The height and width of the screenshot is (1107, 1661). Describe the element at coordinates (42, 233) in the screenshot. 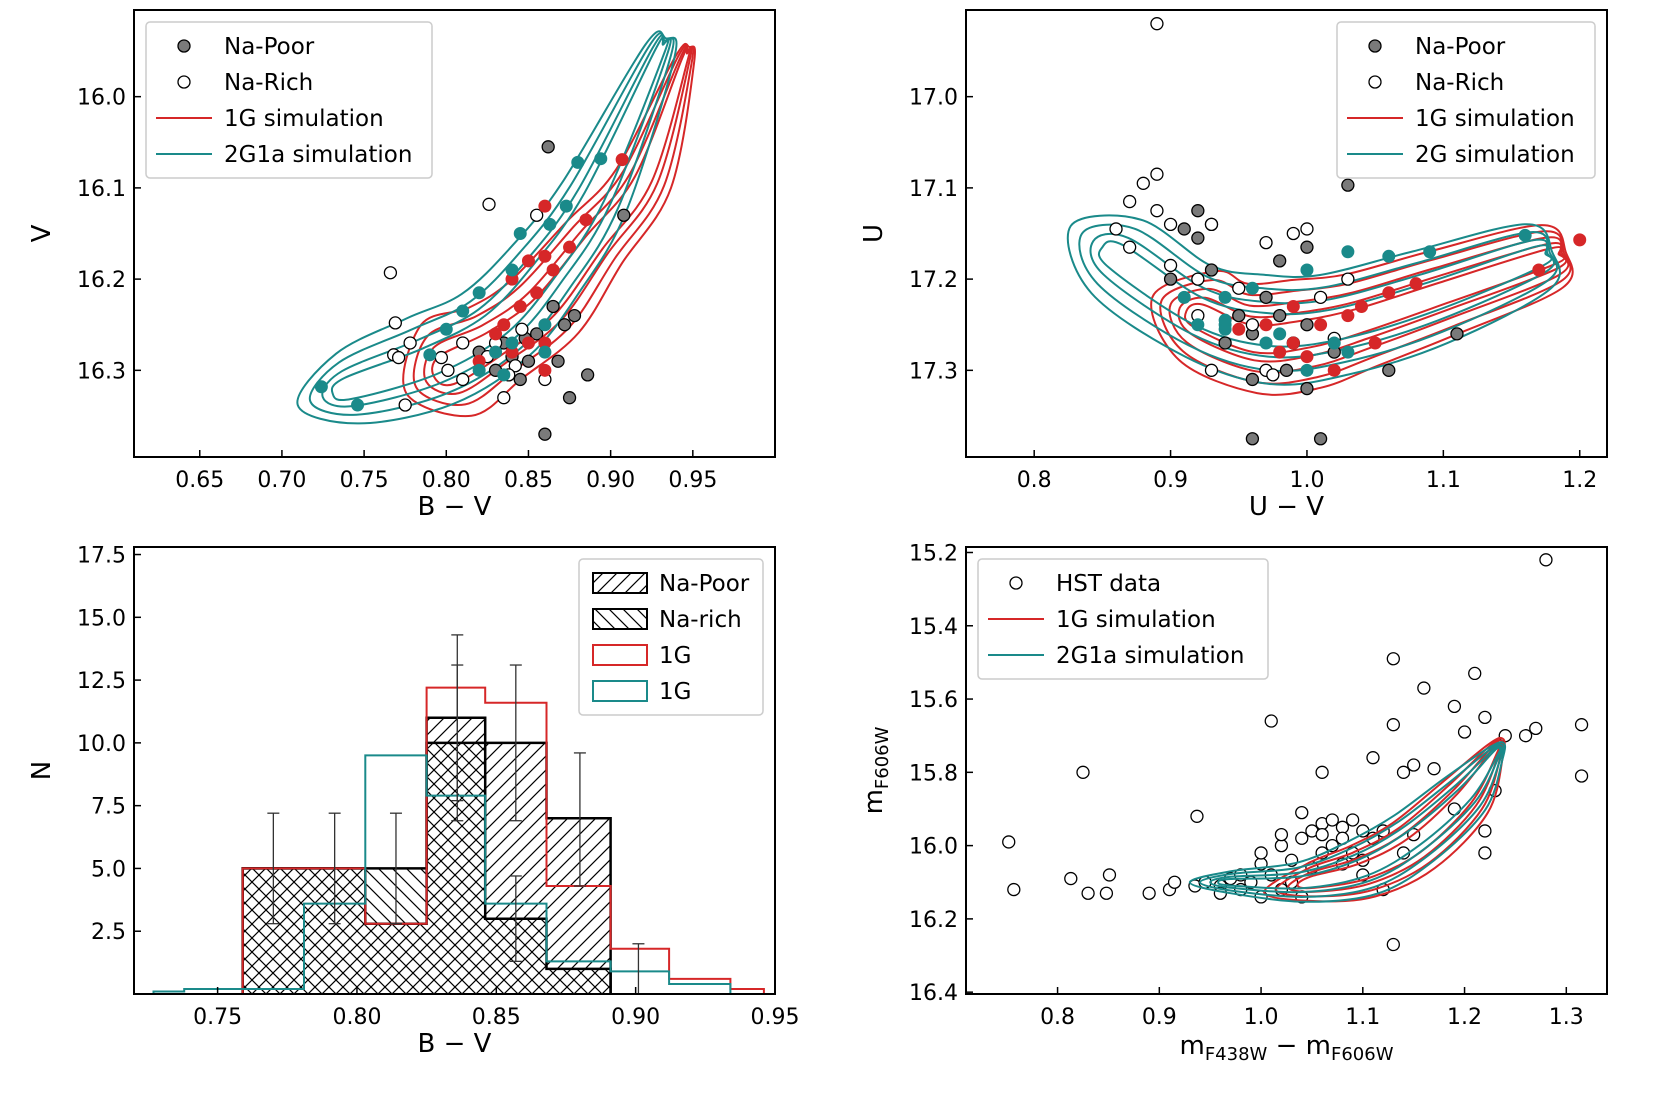

I see `y-axis-label: V` at that location.